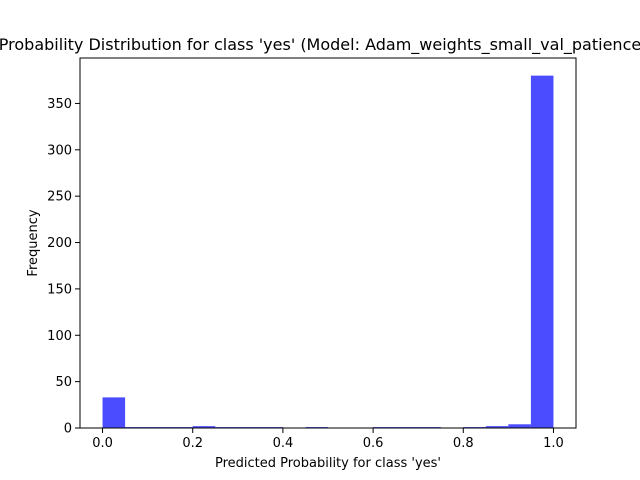  What do you see at coordinates (59, 289) in the screenshot?
I see `y-tick-label: 150` at bounding box center [59, 289].